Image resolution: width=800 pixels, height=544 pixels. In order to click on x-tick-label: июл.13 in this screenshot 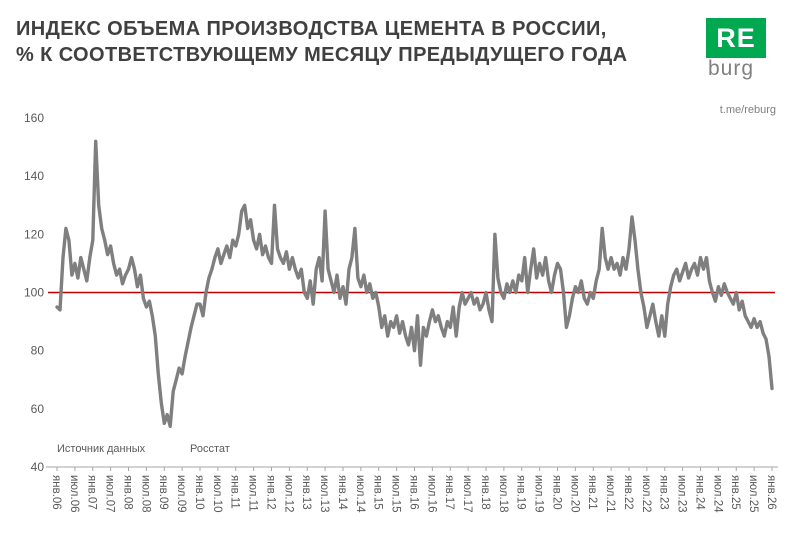, I will do `click(324, 494)`.